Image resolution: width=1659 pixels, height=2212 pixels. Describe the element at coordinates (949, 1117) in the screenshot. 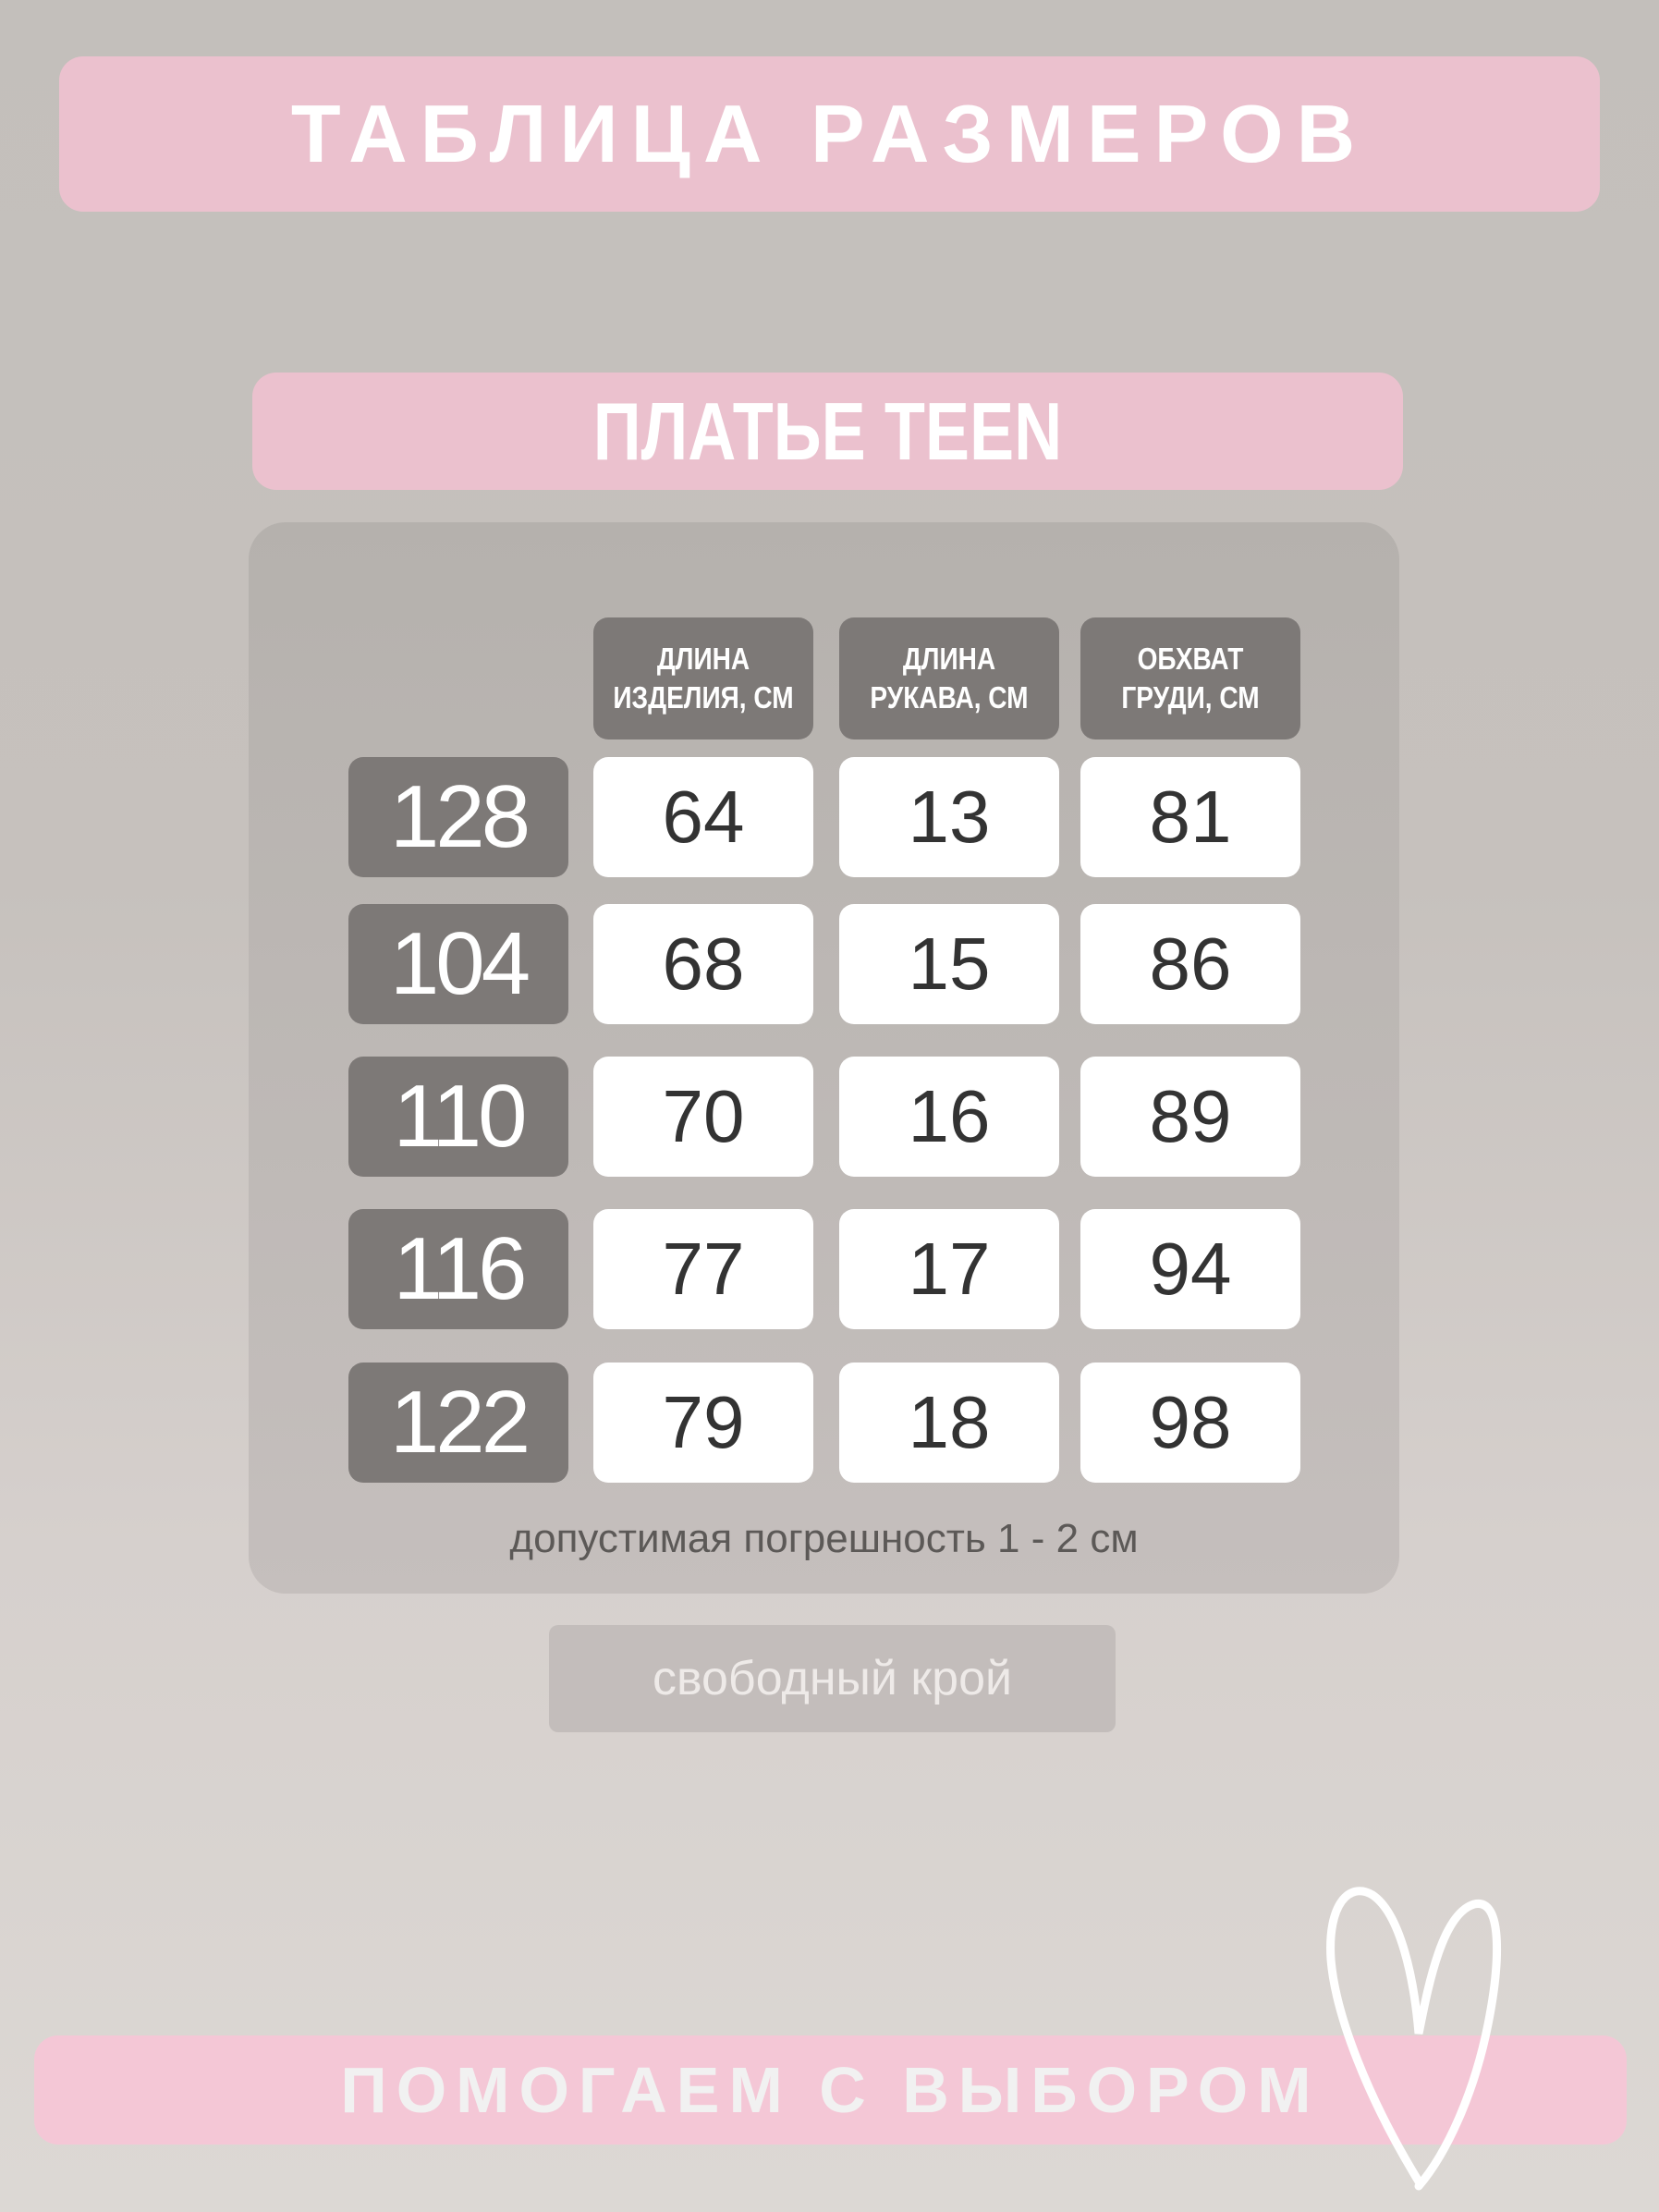

I see `table-cell: 16` at that location.